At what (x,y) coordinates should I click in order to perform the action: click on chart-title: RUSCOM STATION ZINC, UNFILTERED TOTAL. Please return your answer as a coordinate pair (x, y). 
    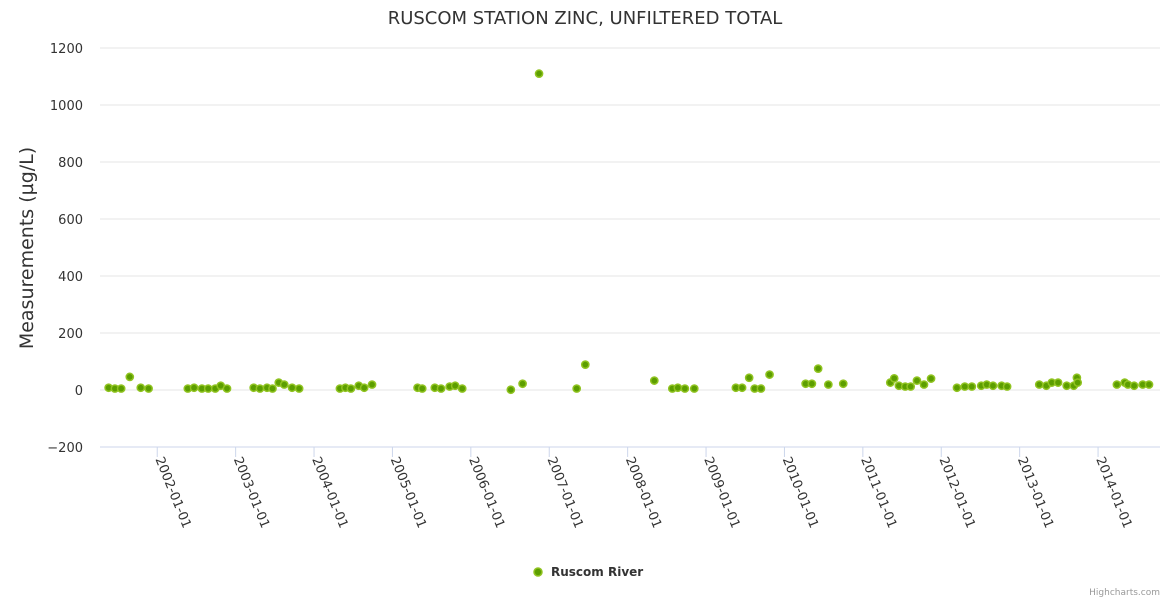
    Looking at the image, I should click on (585, 18).